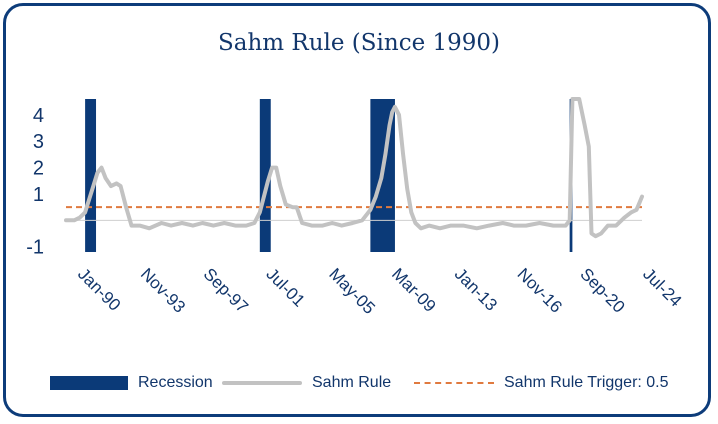  Describe the element at coordinates (99, 289) in the screenshot. I see `x-tick-label: Jan-90` at that location.